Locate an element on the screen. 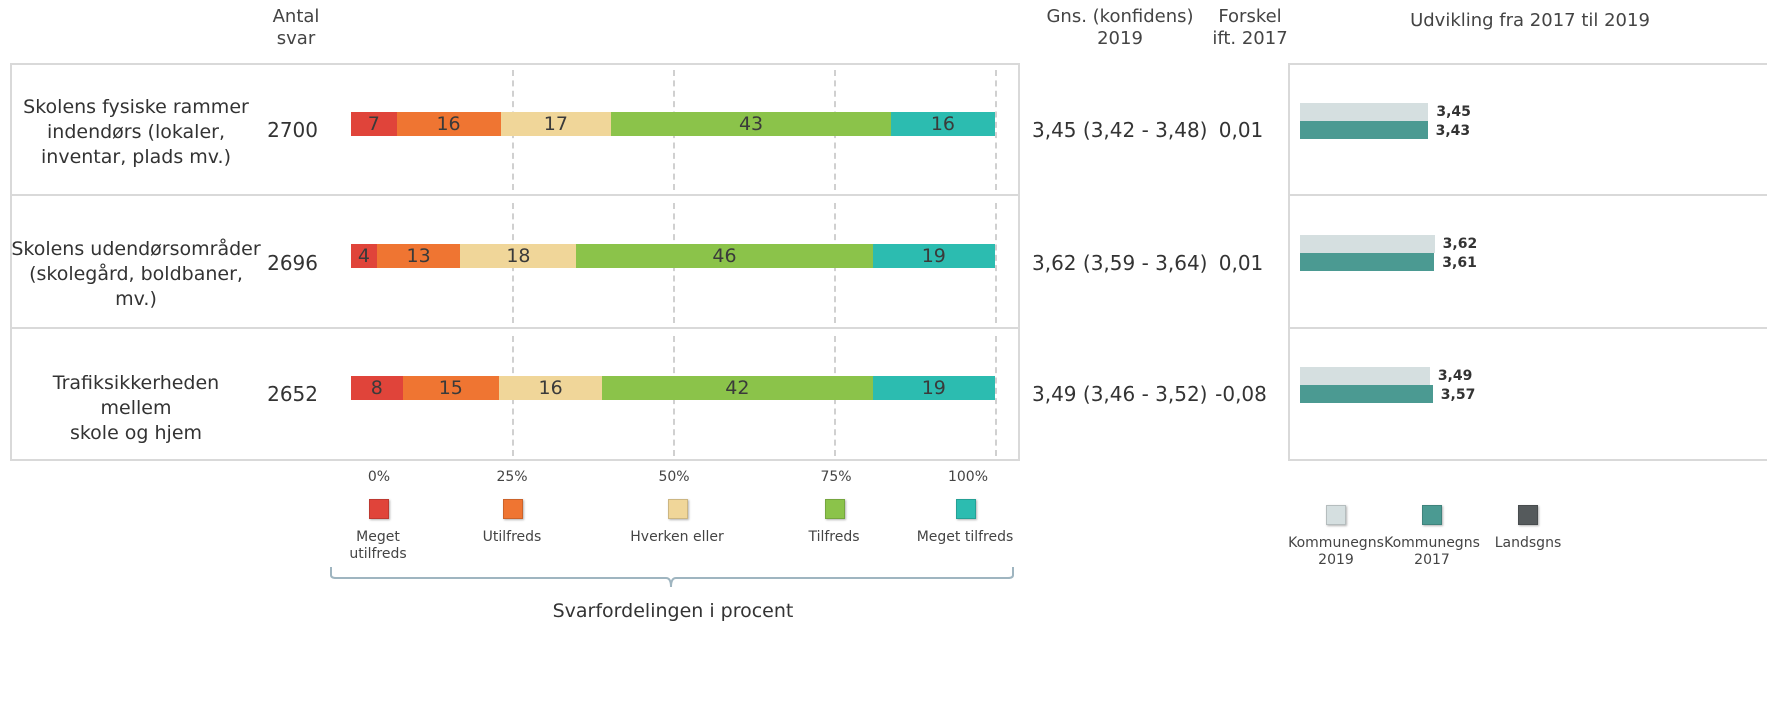 The width and height of the screenshot is (1767, 702). header-udvikling: Udvikling fra 2017 til 2019 is located at coordinates (1530, 20).